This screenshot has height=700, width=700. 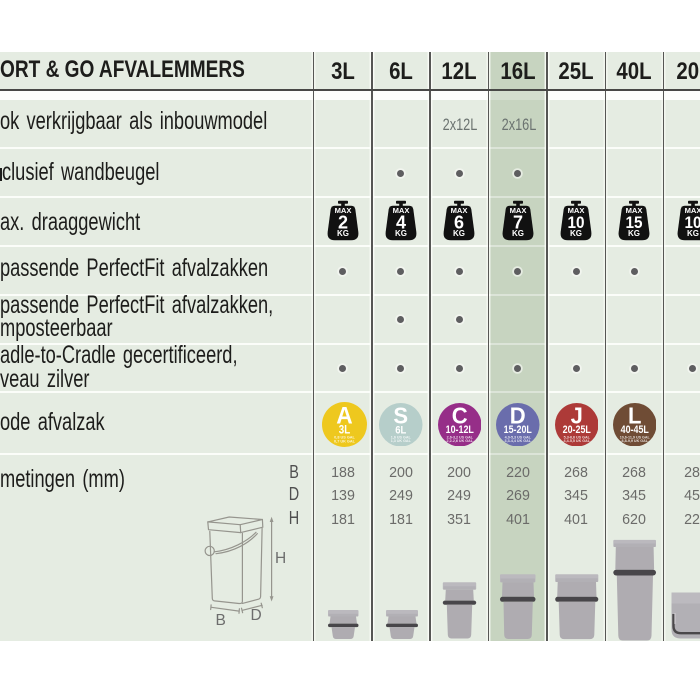 What do you see at coordinates (400, 430) in the screenshot?
I see `svg-text: 6L` at bounding box center [400, 430].